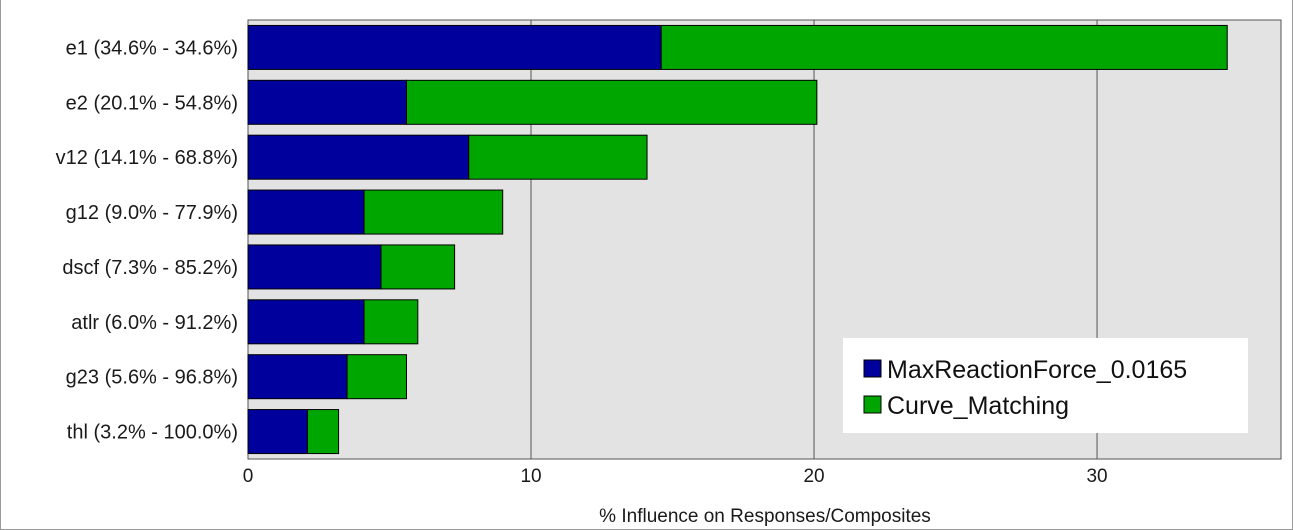  What do you see at coordinates (813, 476) in the screenshot?
I see `x-tick-label: 20` at bounding box center [813, 476].